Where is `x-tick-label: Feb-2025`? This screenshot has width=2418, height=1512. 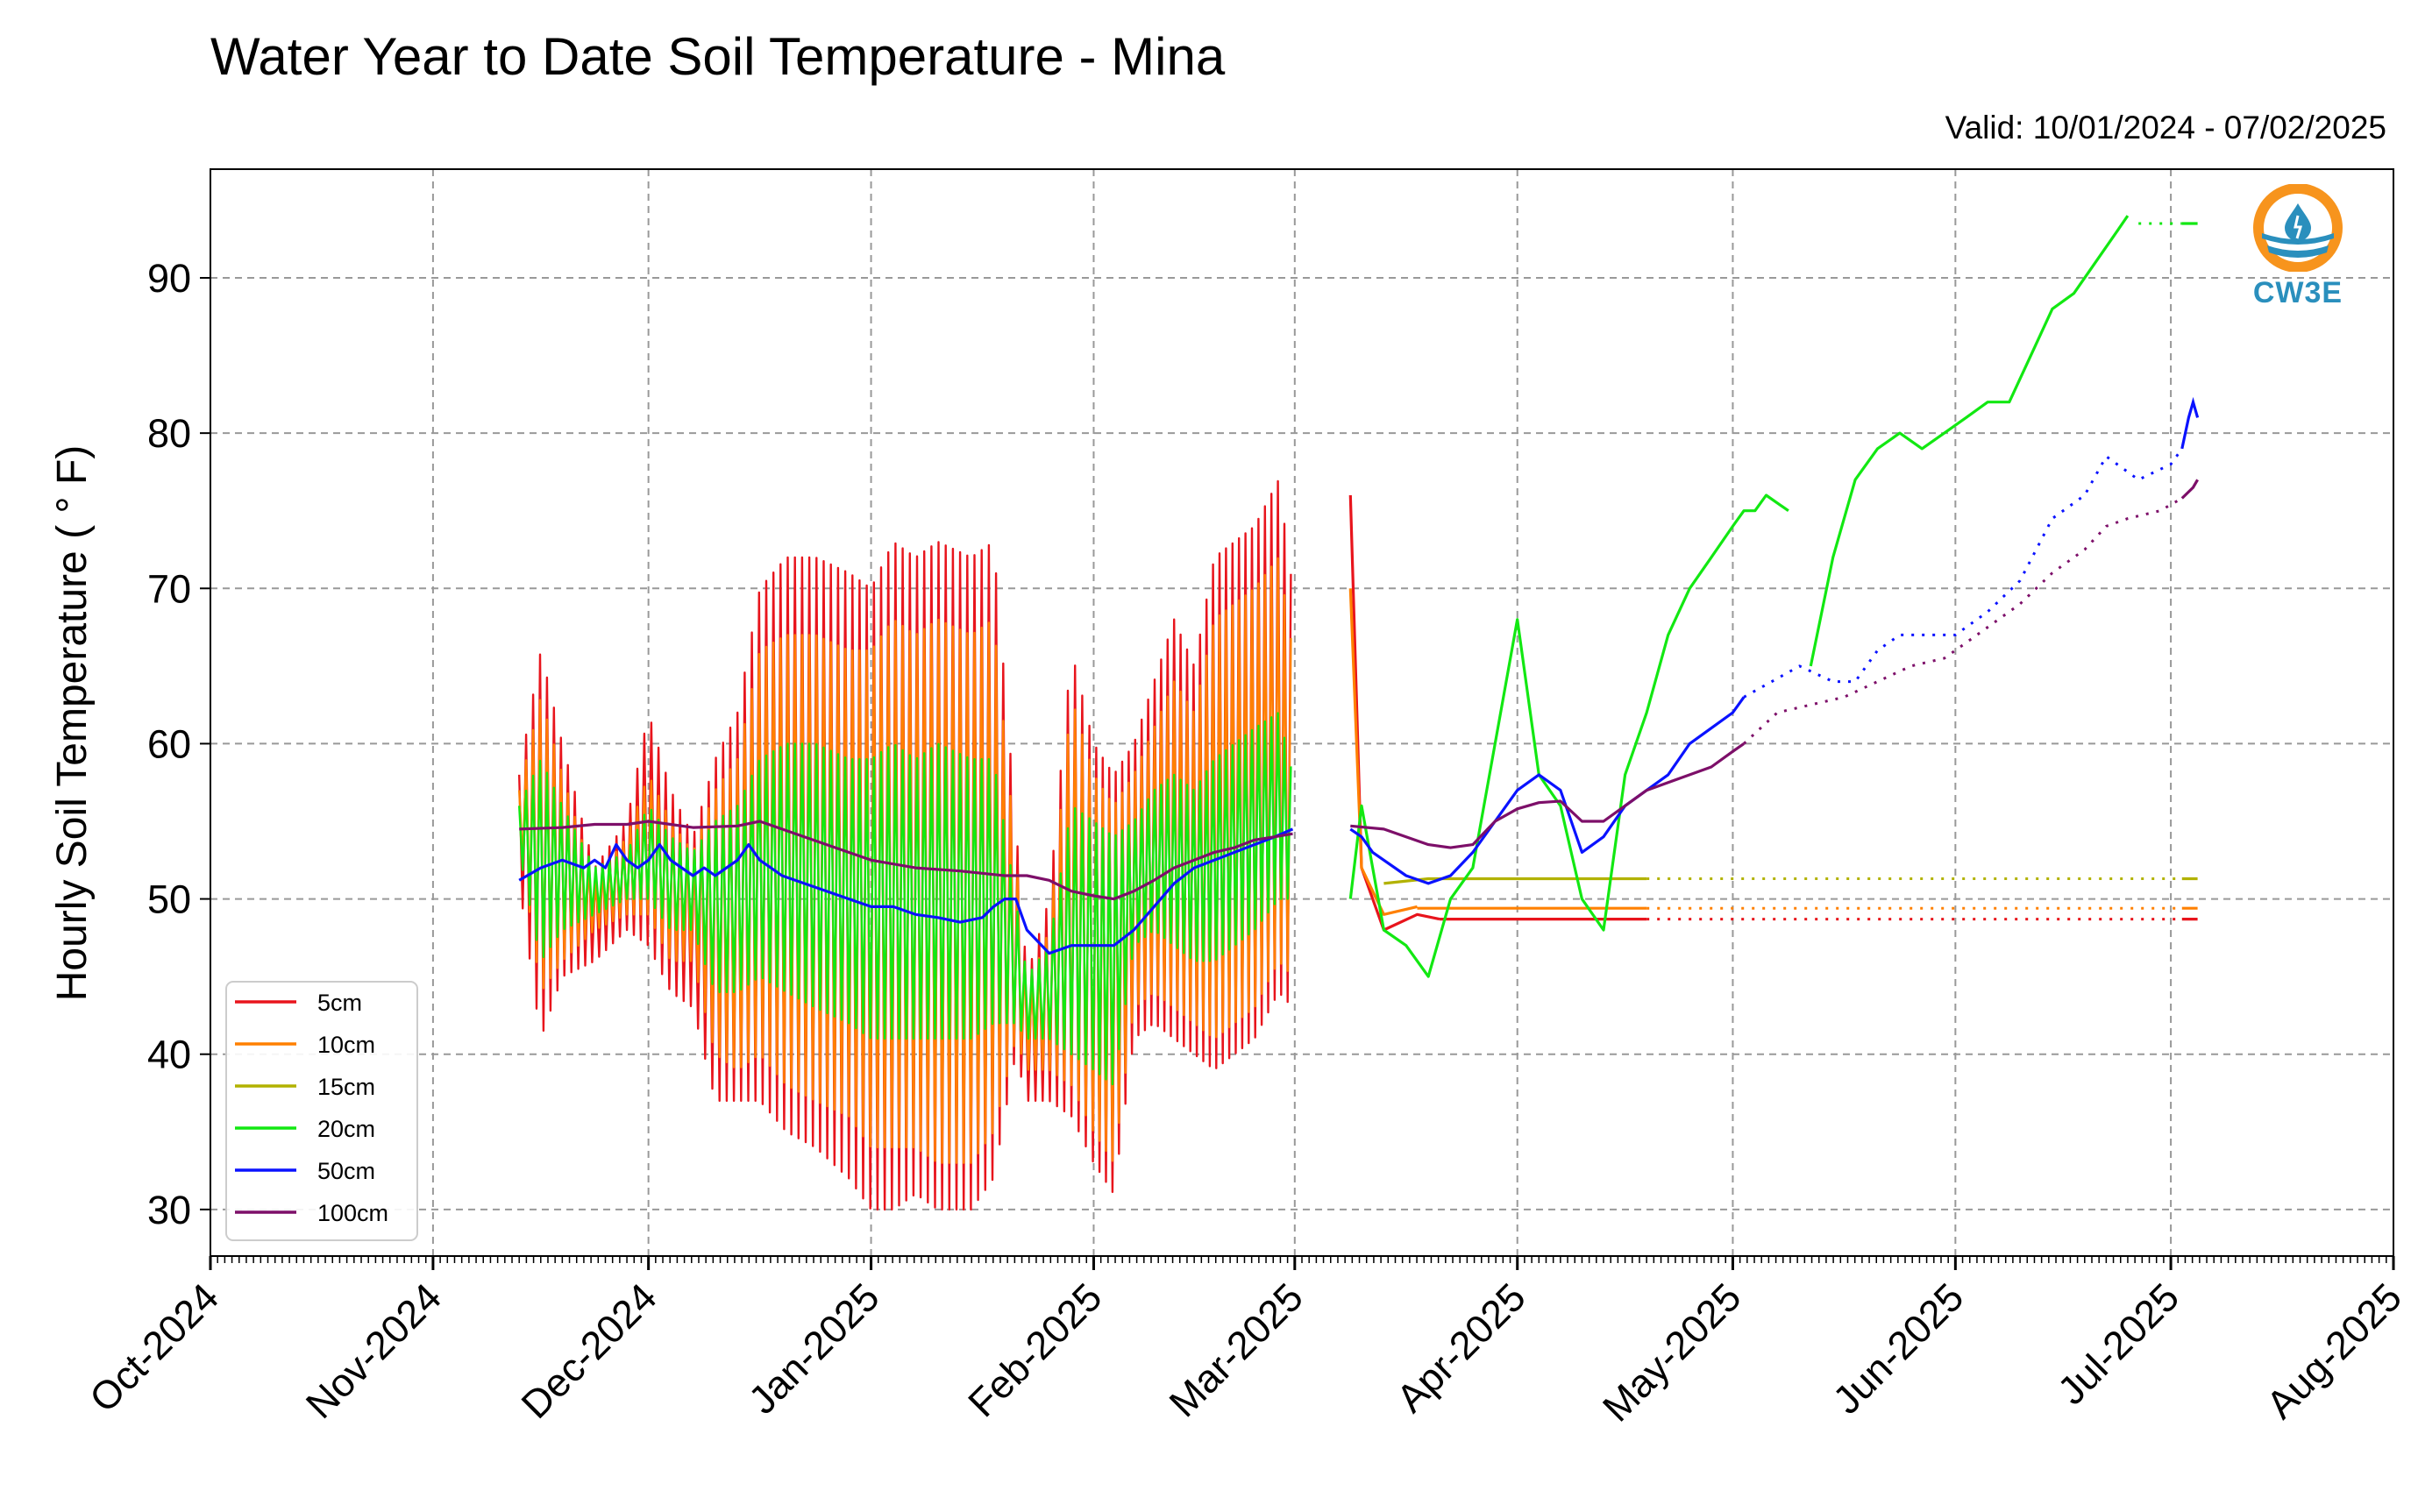 x-tick-label: Feb-2025 is located at coordinates (1034, 1349).